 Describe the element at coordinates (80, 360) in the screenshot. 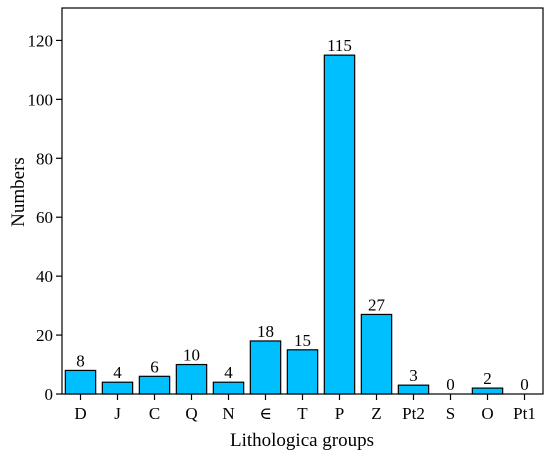

I see `data-label: 8` at that location.